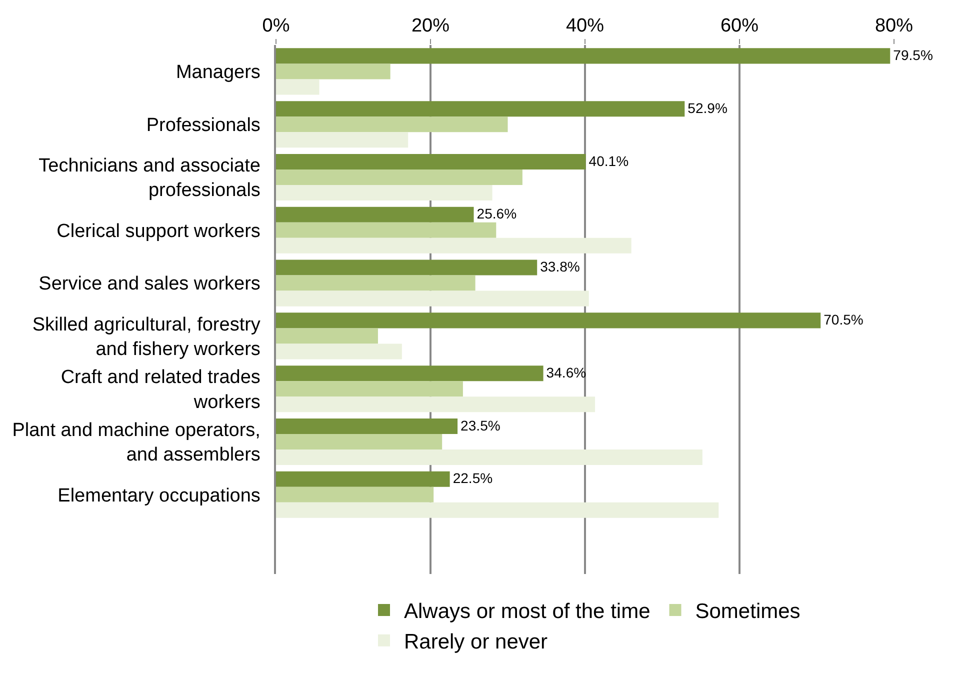 The image size is (969, 673). Describe the element at coordinates (276, 25) in the screenshot. I see `x-tick-label: 0%` at that location.